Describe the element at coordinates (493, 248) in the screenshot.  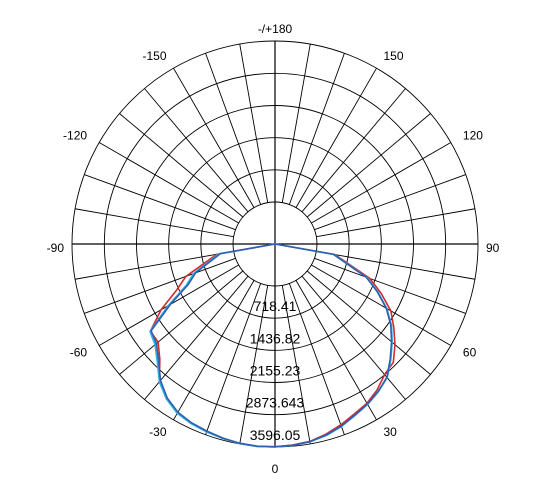
I see `angle-tick-label: 90` at that location.